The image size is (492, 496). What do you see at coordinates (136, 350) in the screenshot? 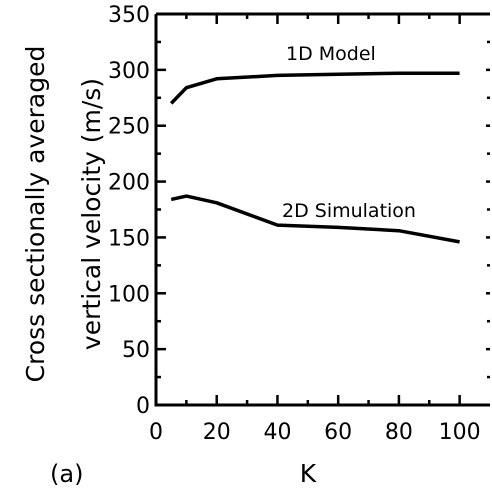
I see `y-tick-label: 50` at bounding box center [136, 350].